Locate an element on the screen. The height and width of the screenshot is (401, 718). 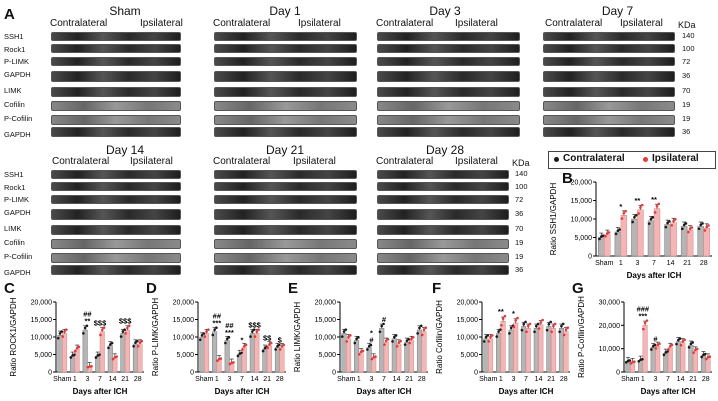
group-label-contra: Contralateral is located at coordinates (242, 161).